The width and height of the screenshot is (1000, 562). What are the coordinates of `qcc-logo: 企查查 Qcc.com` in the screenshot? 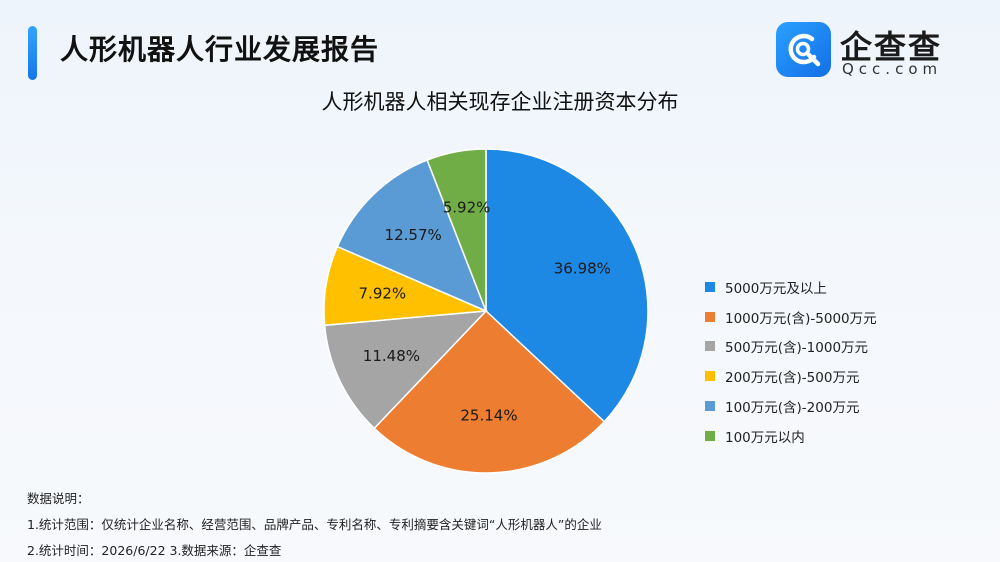 It's located at (876, 52).